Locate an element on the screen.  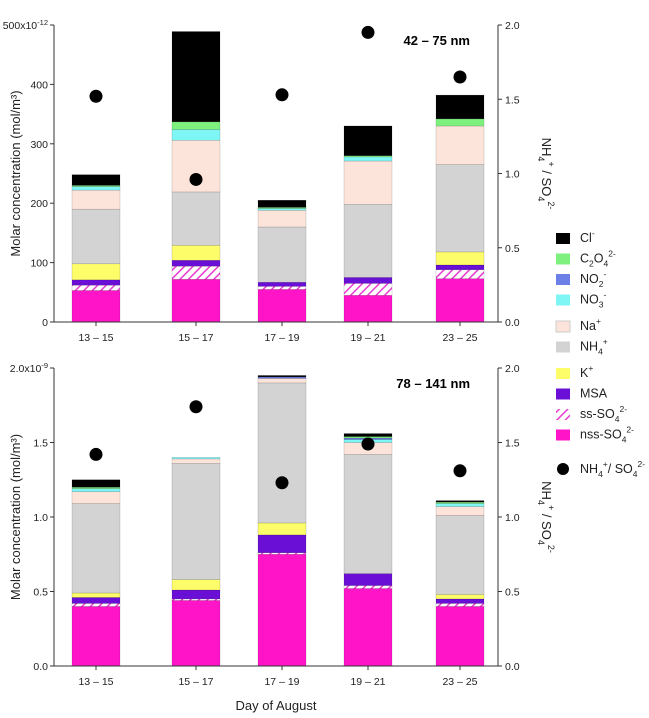
y-tick-label: 1.0 is located at coordinates (40, 518).